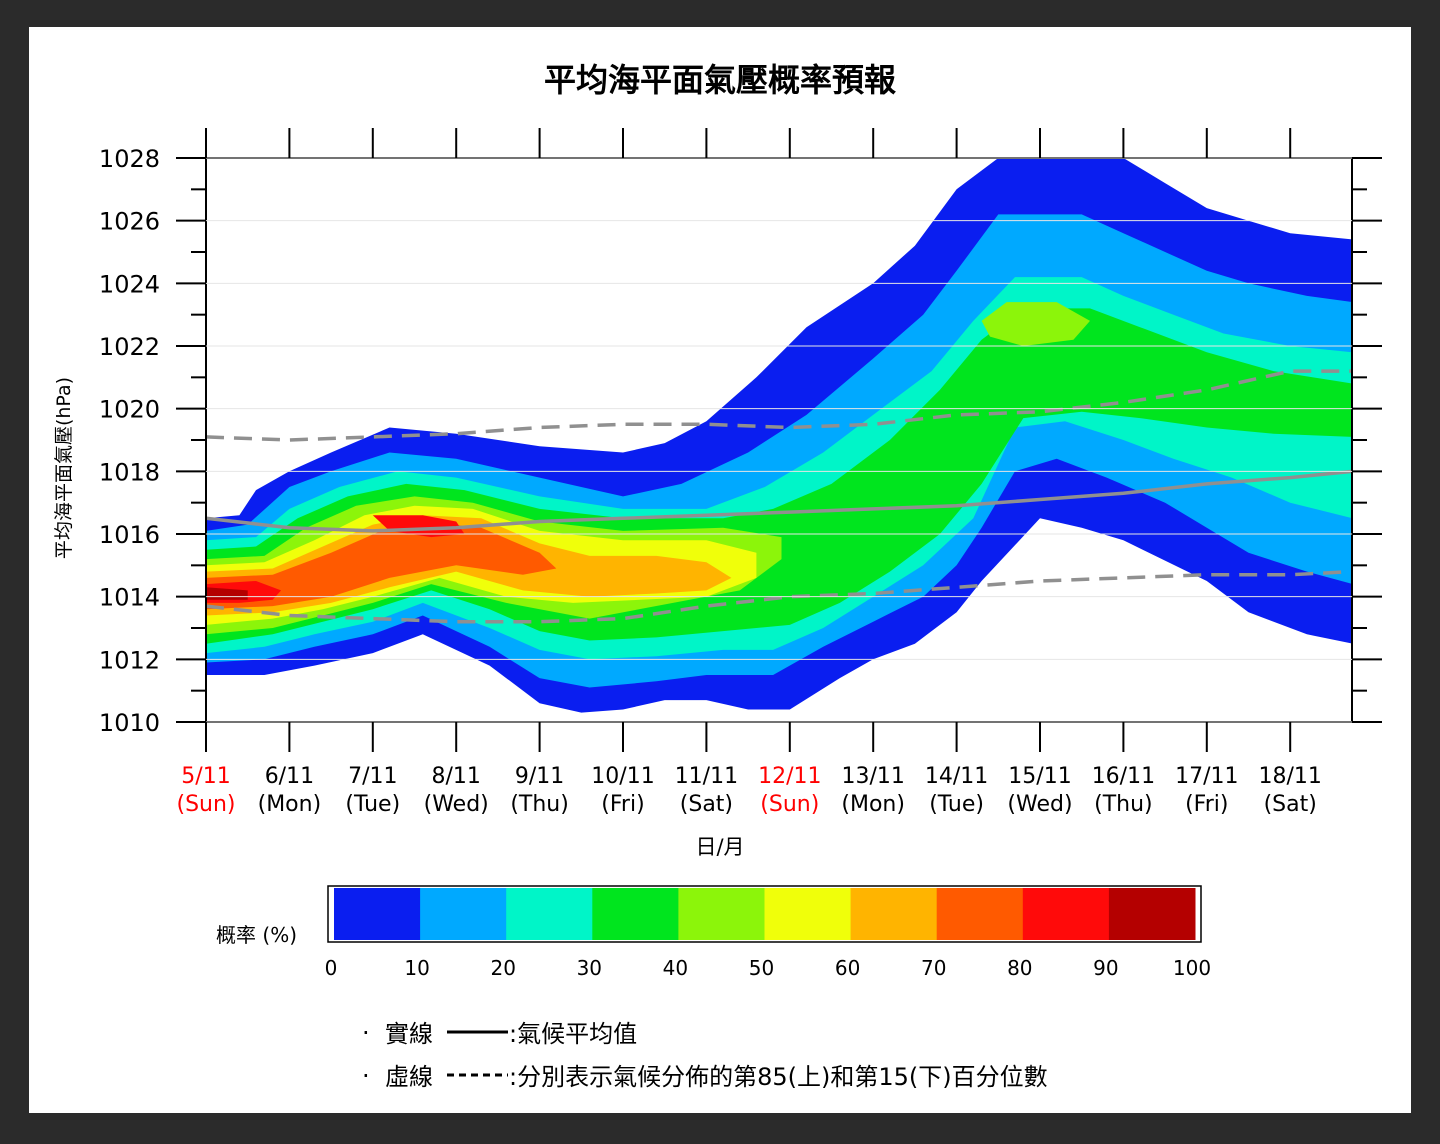 Image resolution: width=1440 pixels, height=1144 pixels. I want to click on note-solid-label: 實線, so click(409, 1034).